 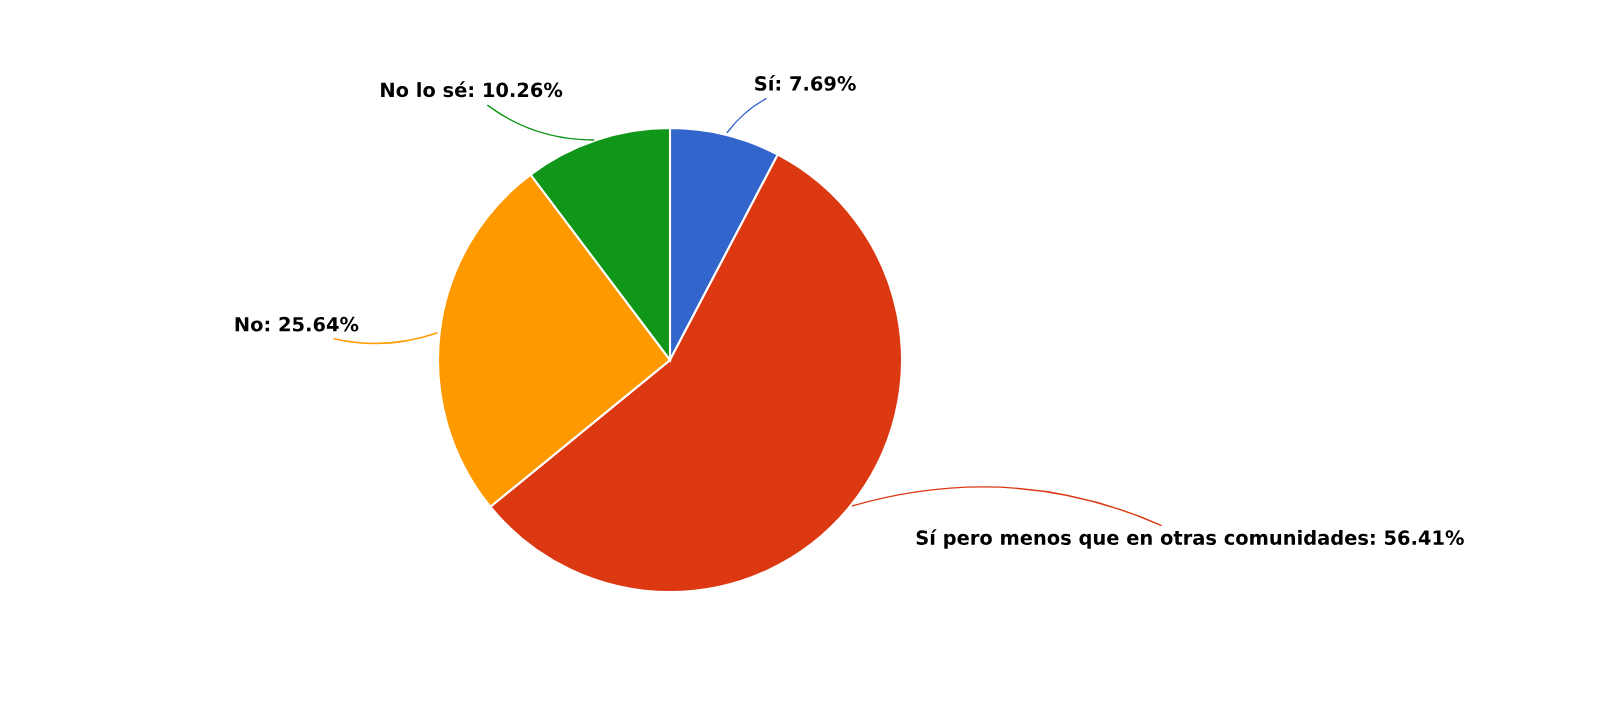 What do you see at coordinates (472, 89) in the screenshot?
I see `slice-label: No lo sé: 10.26%` at bounding box center [472, 89].